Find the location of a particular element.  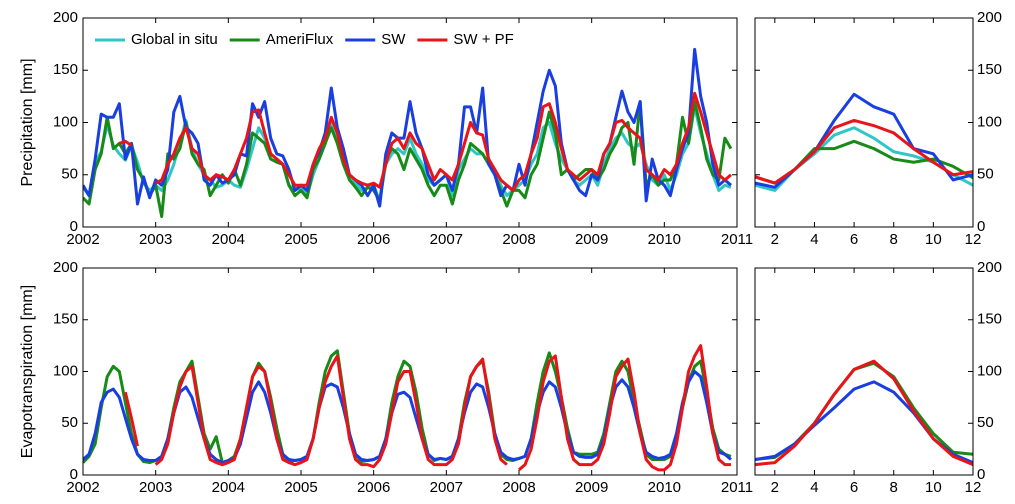

legend: Global in situ AmeriFlux SW SW + PF is located at coordinates (304, 39).